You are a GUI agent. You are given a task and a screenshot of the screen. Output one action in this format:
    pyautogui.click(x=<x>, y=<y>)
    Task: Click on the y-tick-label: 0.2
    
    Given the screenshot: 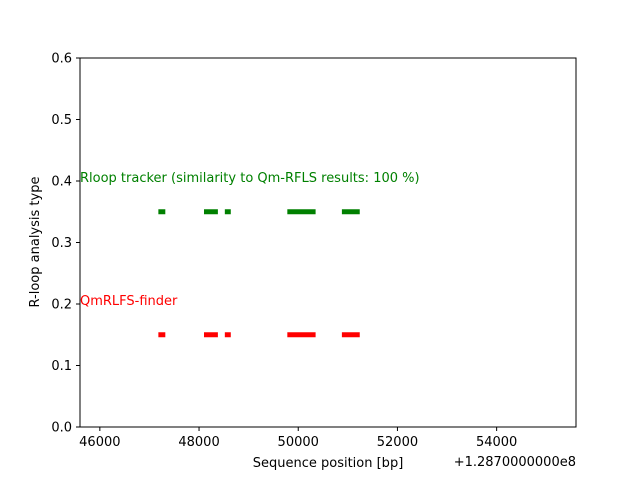 What is the action you would take?
    pyautogui.click(x=61, y=305)
    